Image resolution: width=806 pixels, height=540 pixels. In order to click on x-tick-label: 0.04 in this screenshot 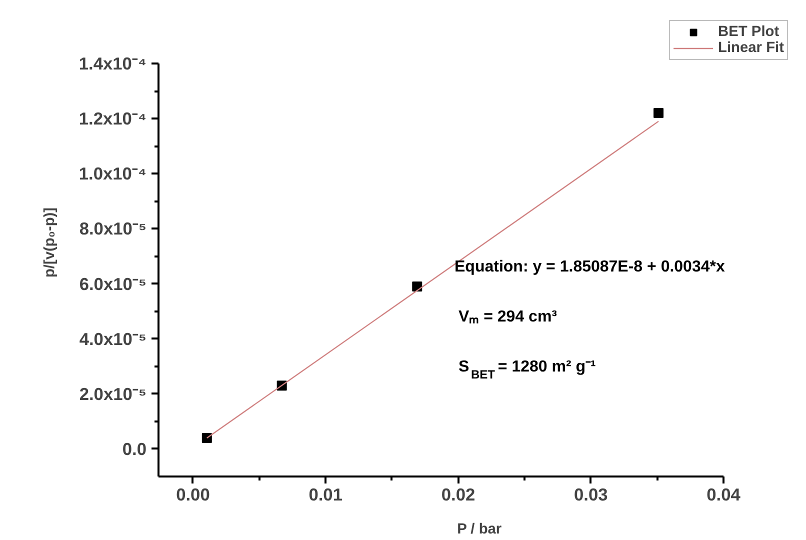, I will do `click(723, 494)`.